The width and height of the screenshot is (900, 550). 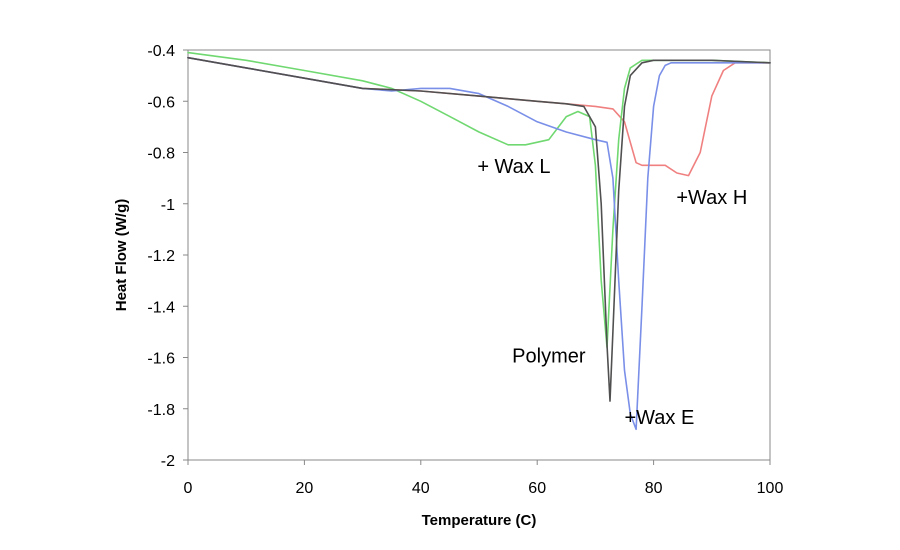 I want to click on y-tick-label: -0.8, so click(x=161, y=154).